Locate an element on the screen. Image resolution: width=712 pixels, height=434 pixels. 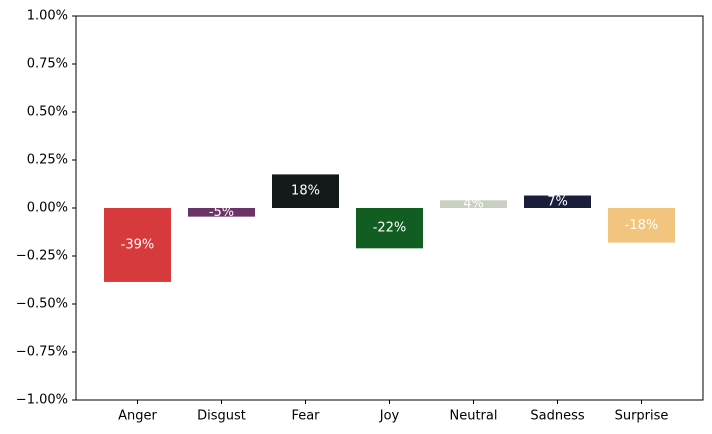
y-tick-label: 0.25% is located at coordinates (47, 160).